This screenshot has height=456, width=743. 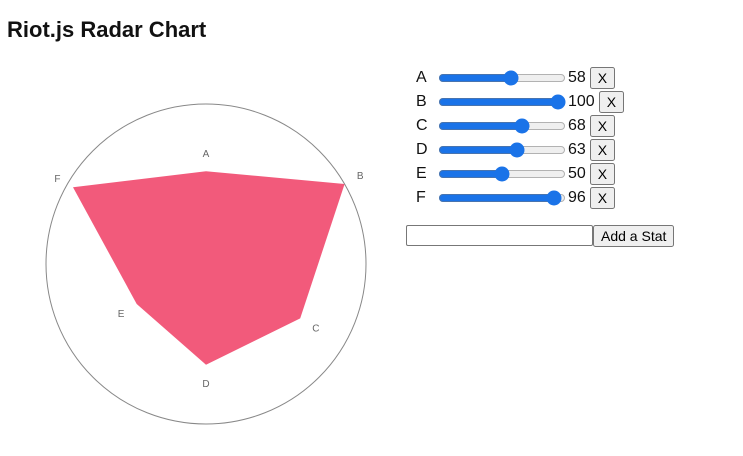 I want to click on stat-label: C, so click(x=422, y=125).